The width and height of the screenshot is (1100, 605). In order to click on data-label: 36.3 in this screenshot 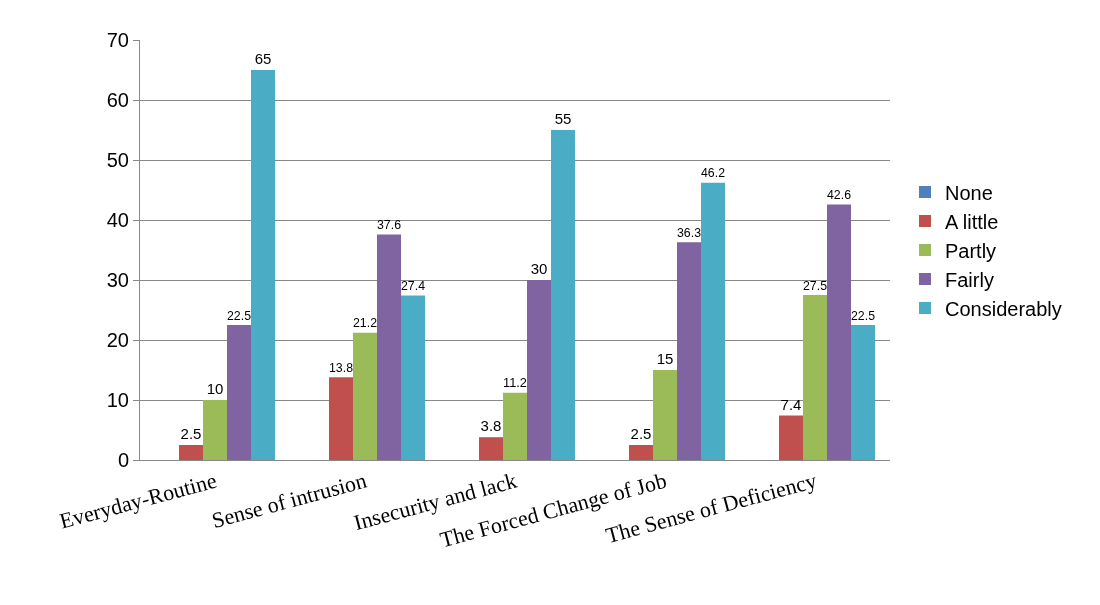, I will do `click(689, 232)`.